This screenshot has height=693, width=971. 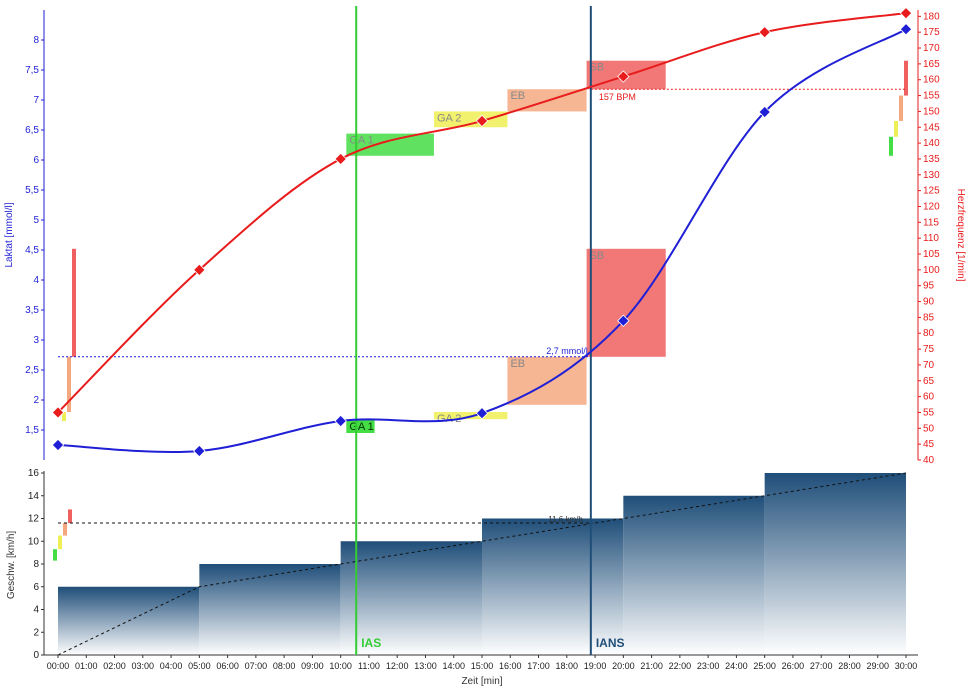 What do you see at coordinates (538, 666) in the screenshot?
I see `time-tick-label: 17:00` at bounding box center [538, 666].